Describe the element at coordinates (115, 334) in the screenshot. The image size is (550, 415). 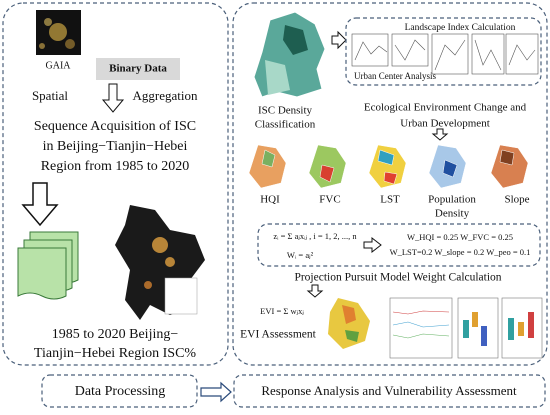
I see `result-title: 1985 to 2020 Beijing−` at that location.